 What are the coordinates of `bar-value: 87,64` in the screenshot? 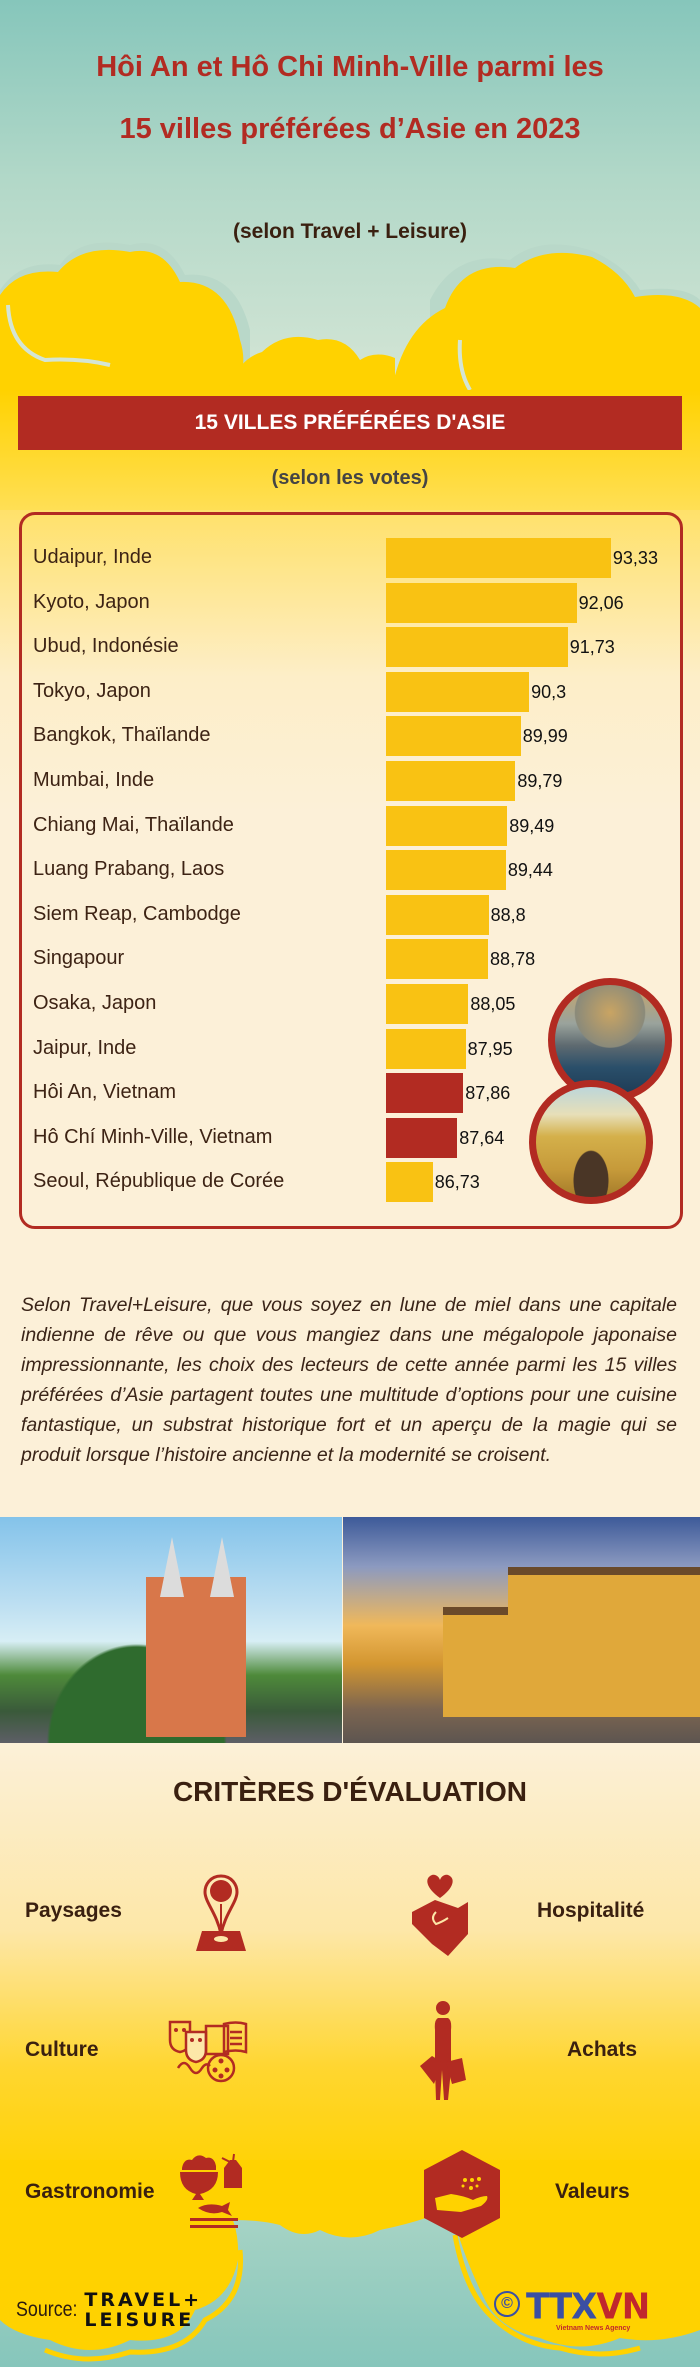 It's located at (482, 1137).